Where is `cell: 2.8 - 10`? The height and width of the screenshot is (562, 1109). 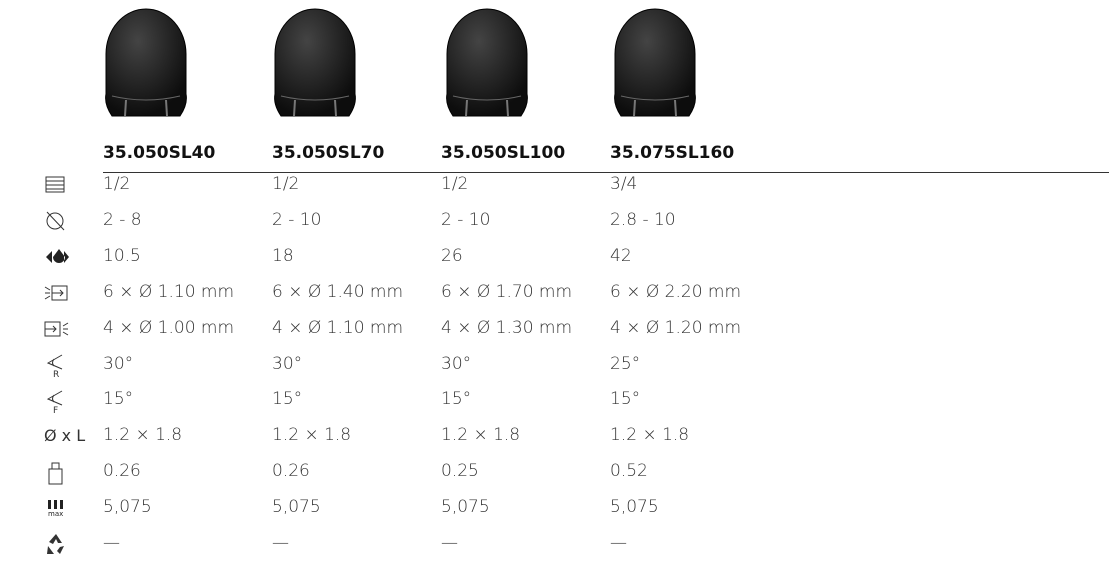
cell: 2.8 - 10 is located at coordinates (643, 219).